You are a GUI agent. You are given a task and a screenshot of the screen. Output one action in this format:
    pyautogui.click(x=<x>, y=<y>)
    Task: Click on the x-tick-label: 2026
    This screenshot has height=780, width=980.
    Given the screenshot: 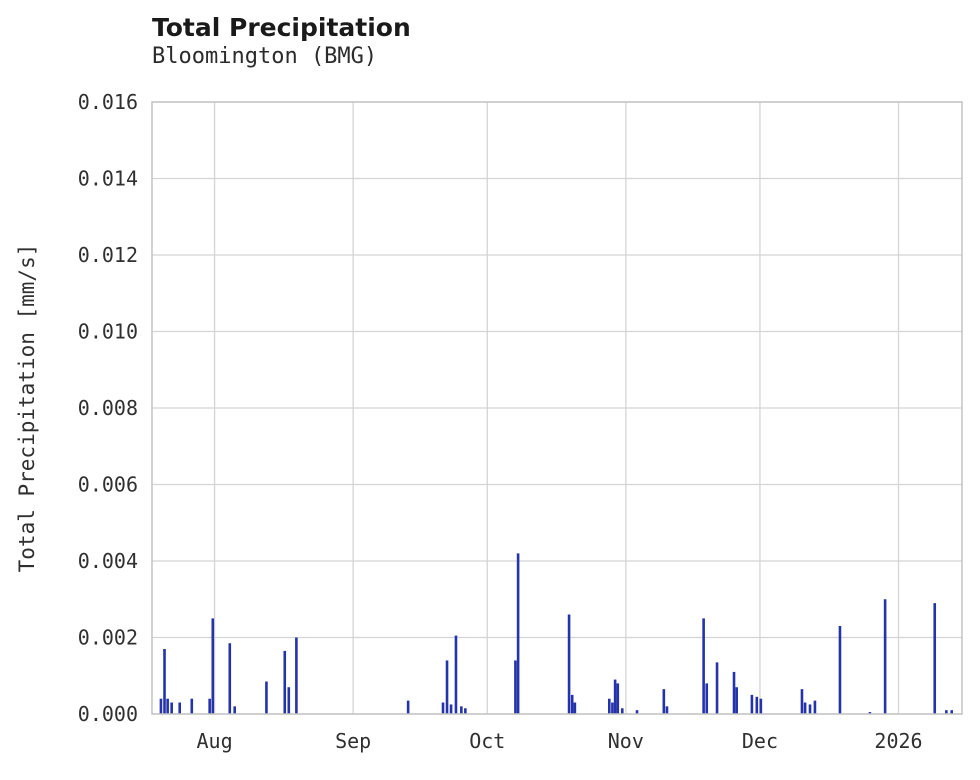 What is the action you would take?
    pyautogui.click(x=898, y=741)
    